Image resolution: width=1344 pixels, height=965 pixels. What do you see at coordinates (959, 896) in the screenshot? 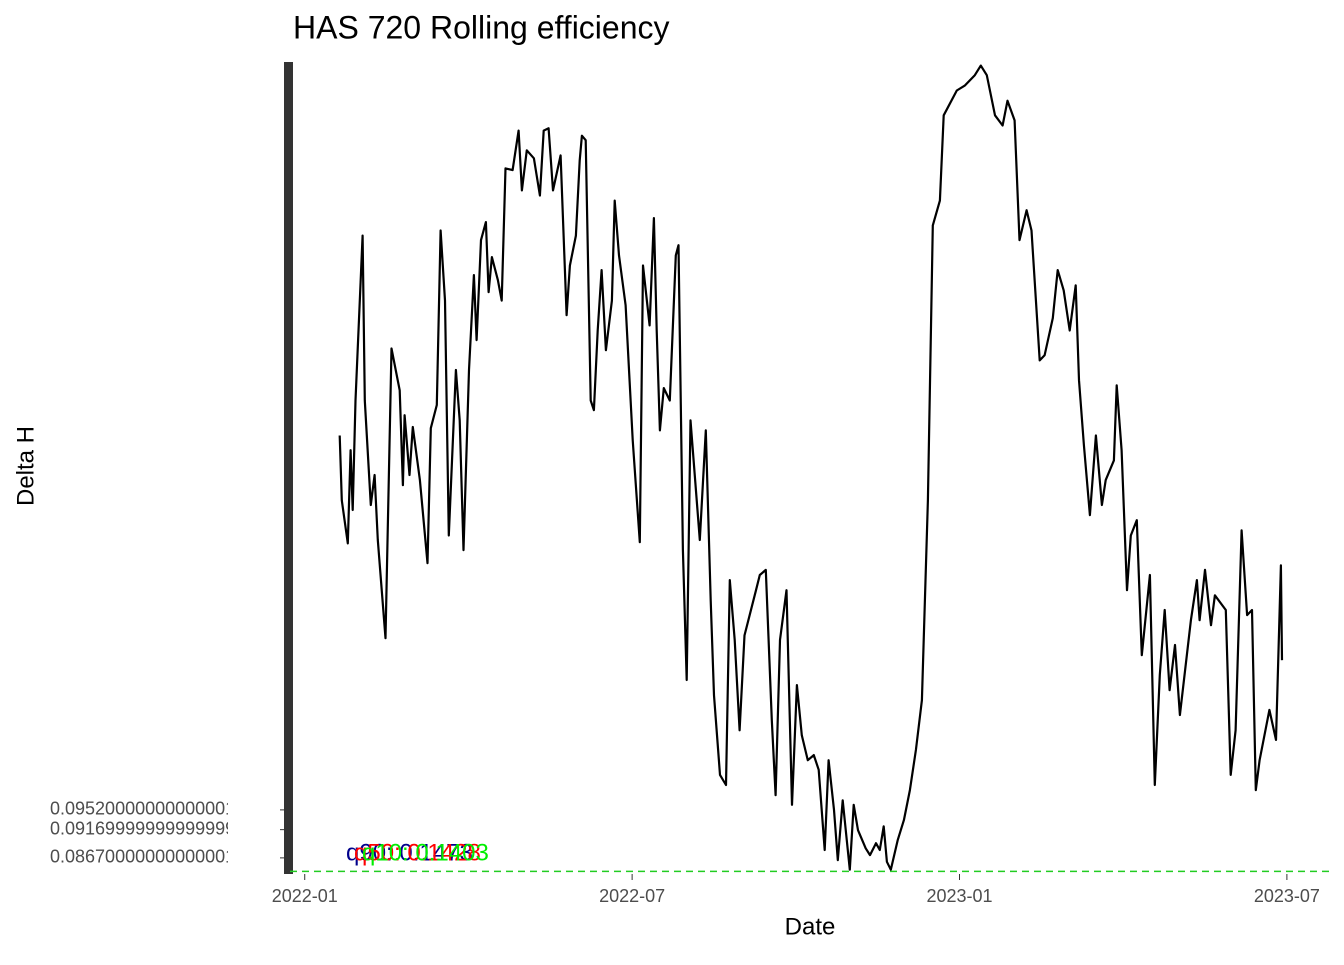
I see `x-tick-label: 2023-01` at bounding box center [959, 896].